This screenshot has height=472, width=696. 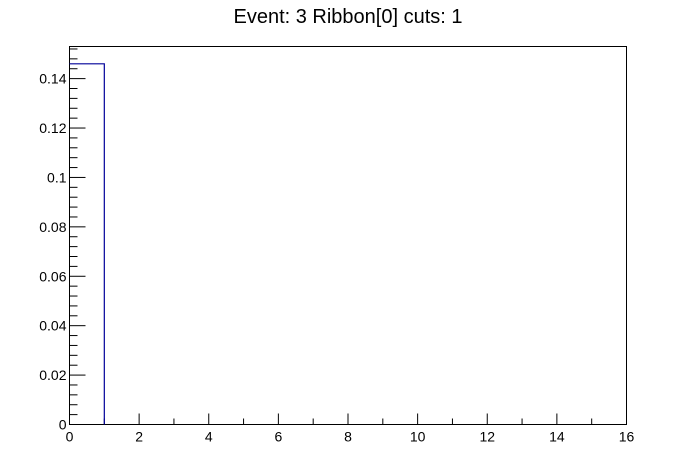 What do you see at coordinates (63, 425) in the screenshot?
I see `y-tick-label: 0` at bounding box center [63, 425].